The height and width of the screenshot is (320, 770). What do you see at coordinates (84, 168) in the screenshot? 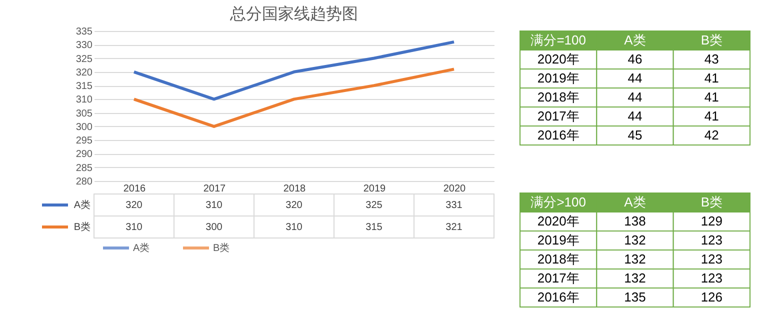
I see `y-tick-label: 285` at bounding box center [84, 168].